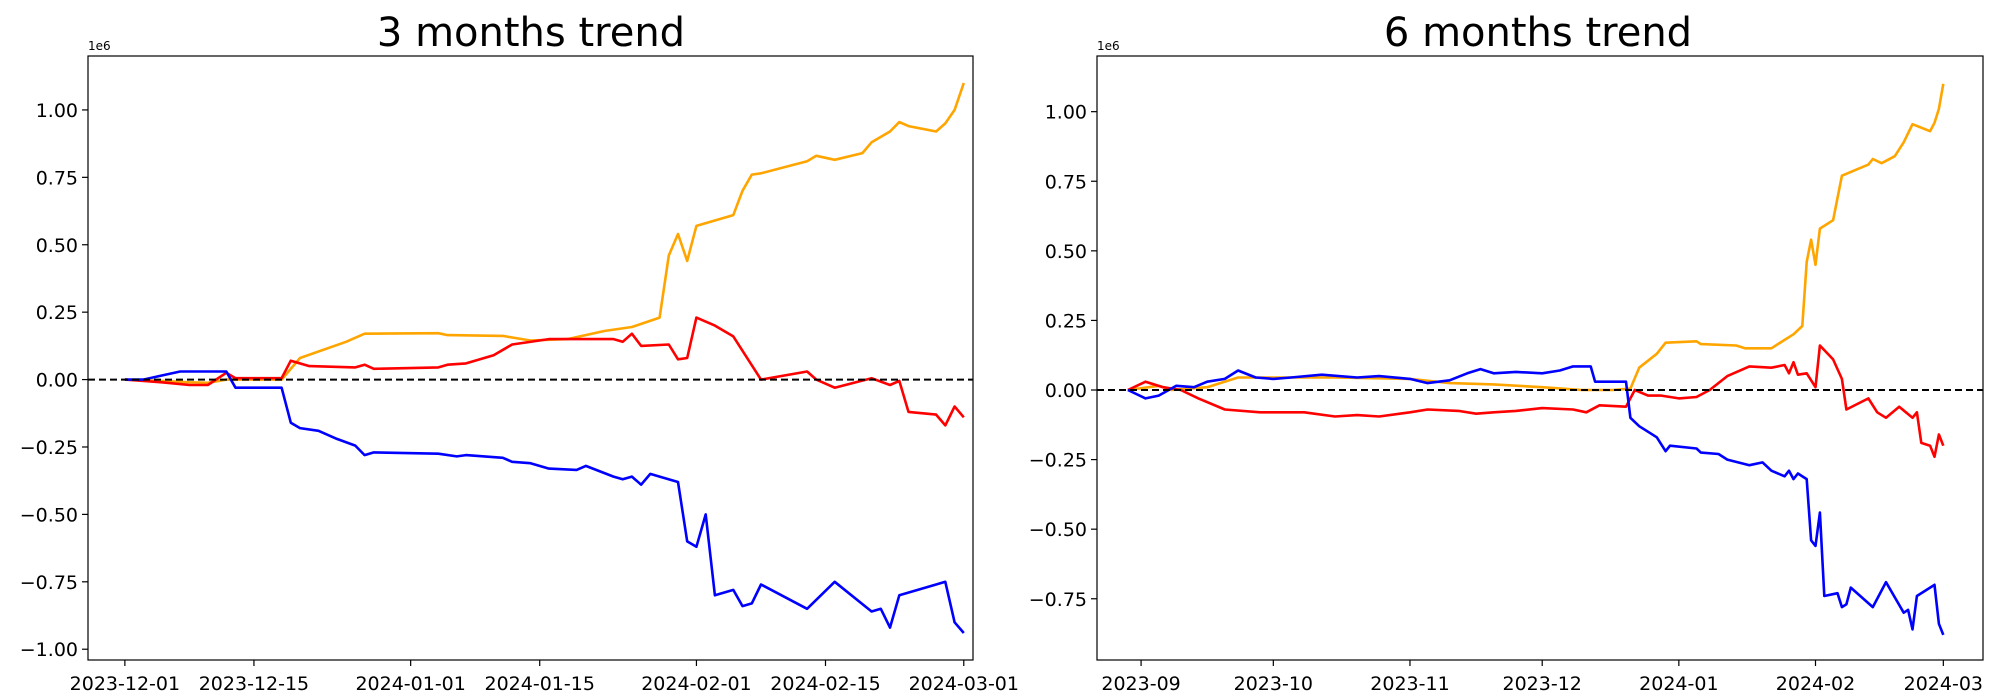 The height and width of the screenshot is (700, 2000). What do you see at coordinates (696, 684) in the screenshot?
I see `x-tick-label: 2024-02-01` at bounding box center [696, 684].